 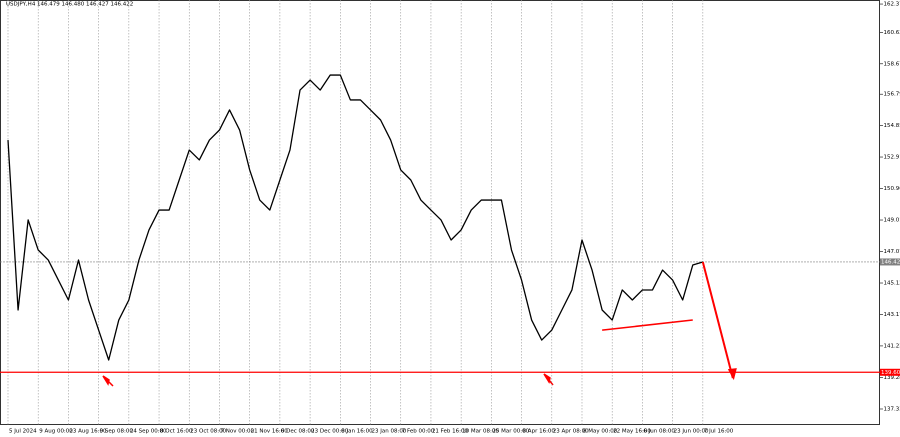 What do you see at coordinates (480, 432) in the screenshot?
I see `x-tick-label: 10 Mar 08:00` at bounding box center [480, 432].